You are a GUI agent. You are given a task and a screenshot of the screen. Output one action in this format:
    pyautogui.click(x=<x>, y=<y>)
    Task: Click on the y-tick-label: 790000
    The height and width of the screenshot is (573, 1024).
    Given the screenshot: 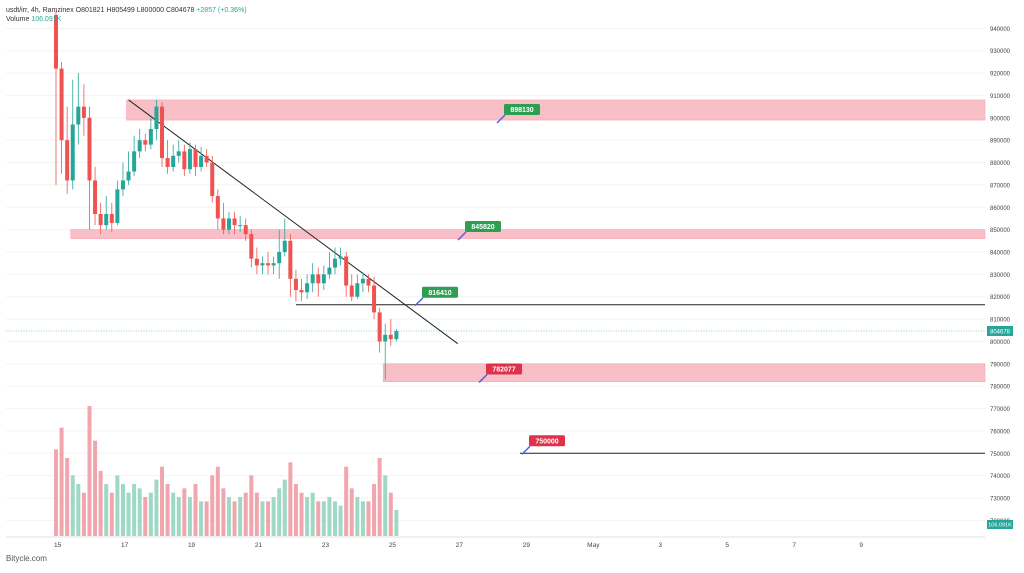 What is the action you would take?
    pyautogui.click(x=1000, y=365)
    